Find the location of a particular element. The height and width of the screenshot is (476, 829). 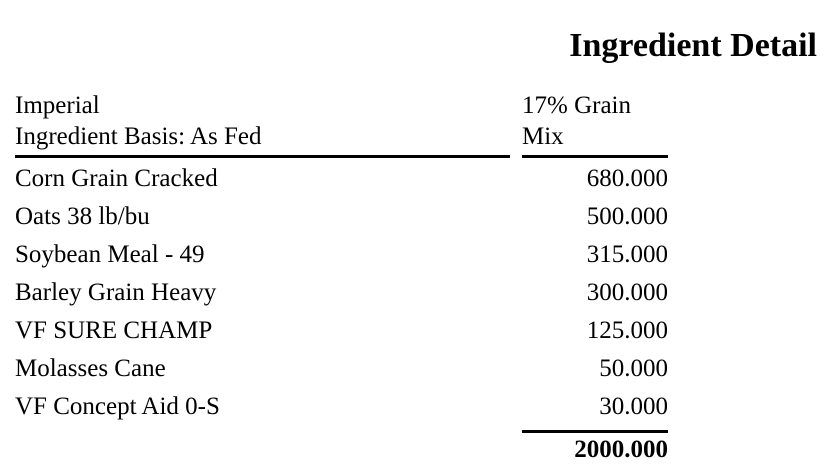

ingredient-amount: 680.000 is located at coordinates (627, 178).